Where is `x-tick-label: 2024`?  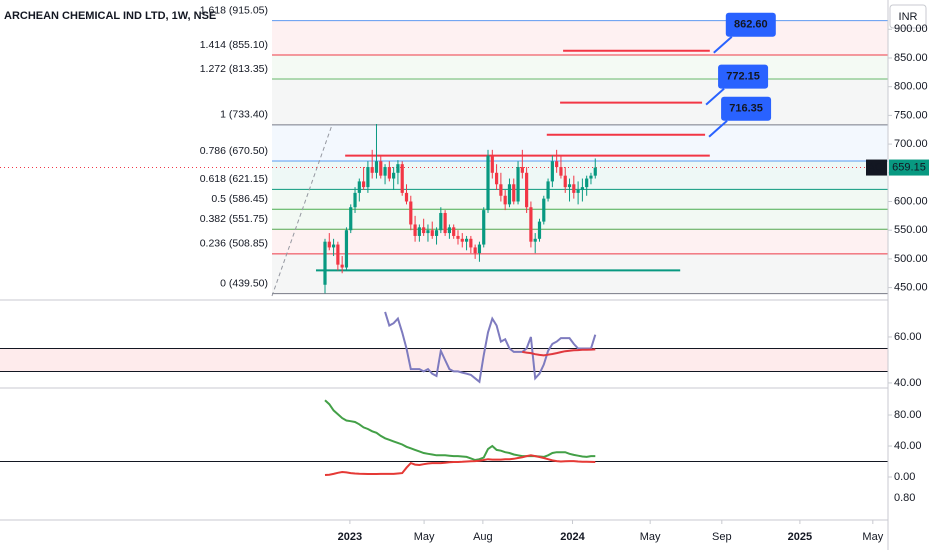
x-tick-label: 2024 is located at coordinates (572, 537).